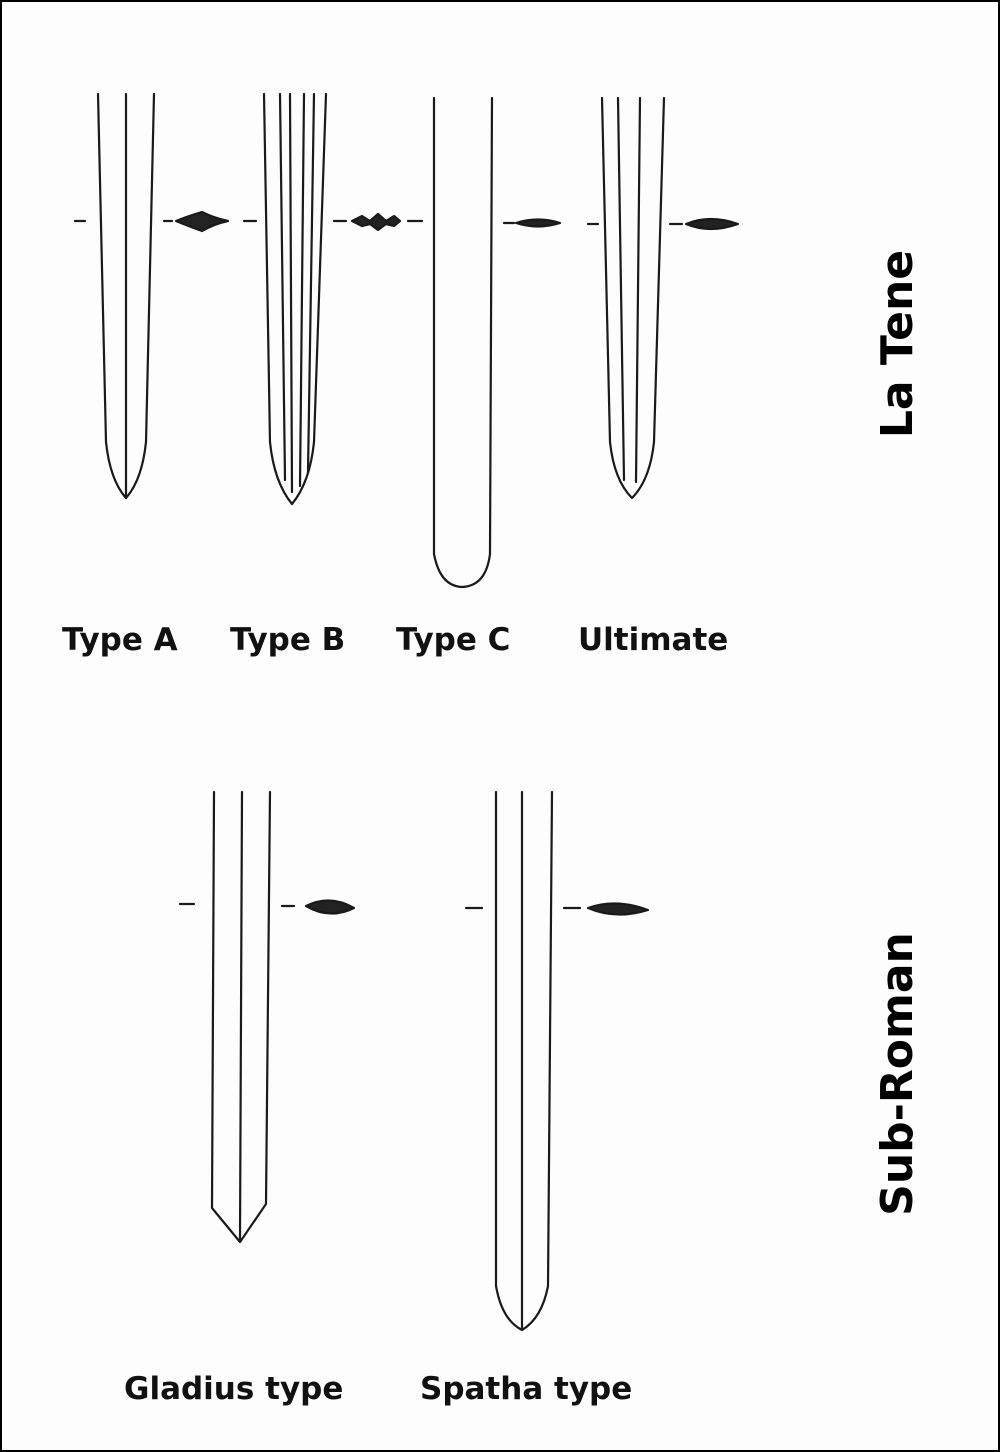  Describe the element at coordinates (126, 296) in the screenshot. I see `type-a-blade-outline` at that location.